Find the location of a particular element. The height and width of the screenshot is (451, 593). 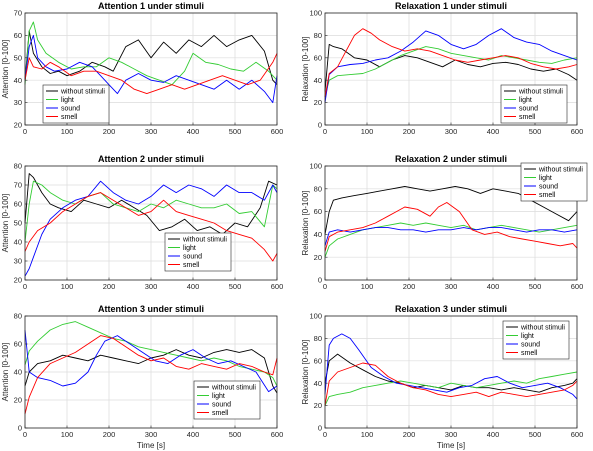

chart-title: Relaxation 3 under stimuli is located at coordinates (451, 309).